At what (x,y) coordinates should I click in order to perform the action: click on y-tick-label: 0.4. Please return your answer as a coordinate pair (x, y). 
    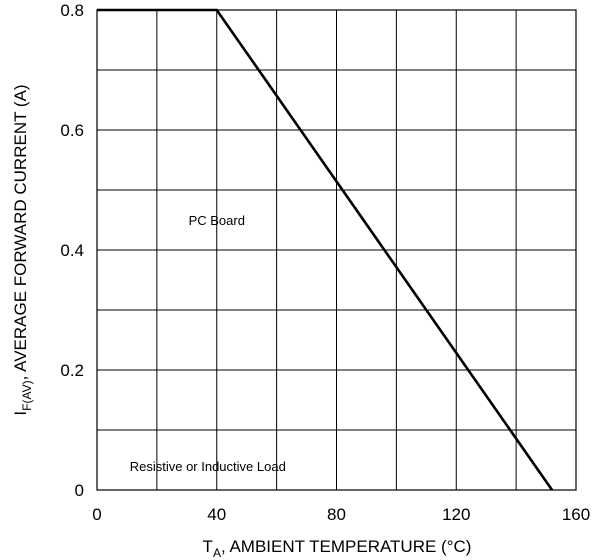
    Looking at the image, I should click on (72, 250).